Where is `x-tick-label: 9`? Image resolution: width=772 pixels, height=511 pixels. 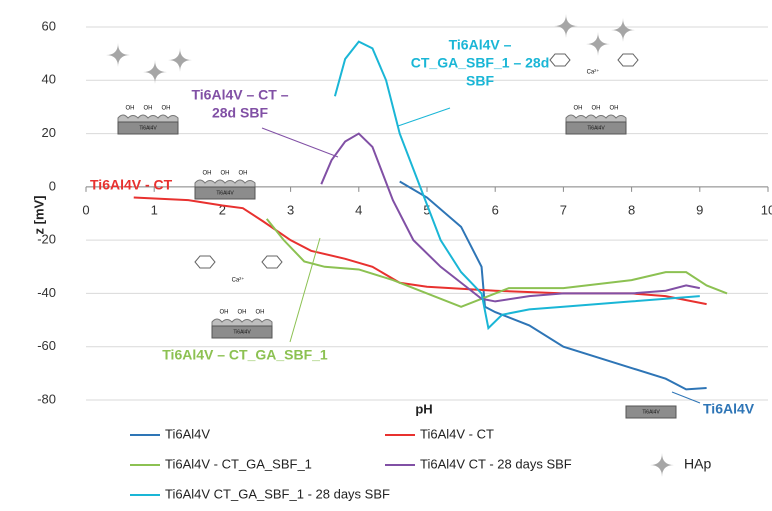
x-tick-label: 9 is located at coordinates (699, 209).